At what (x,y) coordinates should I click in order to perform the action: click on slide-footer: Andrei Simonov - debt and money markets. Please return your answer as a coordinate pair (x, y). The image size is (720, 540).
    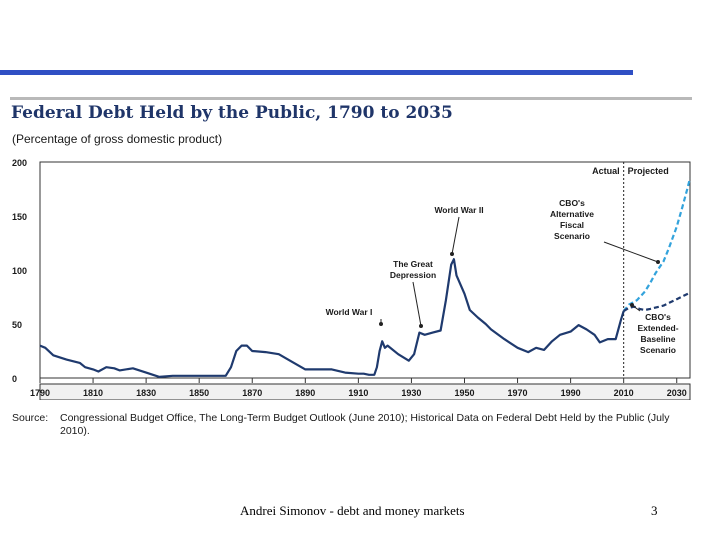
    Looking at the image, I should click on (352, 510).